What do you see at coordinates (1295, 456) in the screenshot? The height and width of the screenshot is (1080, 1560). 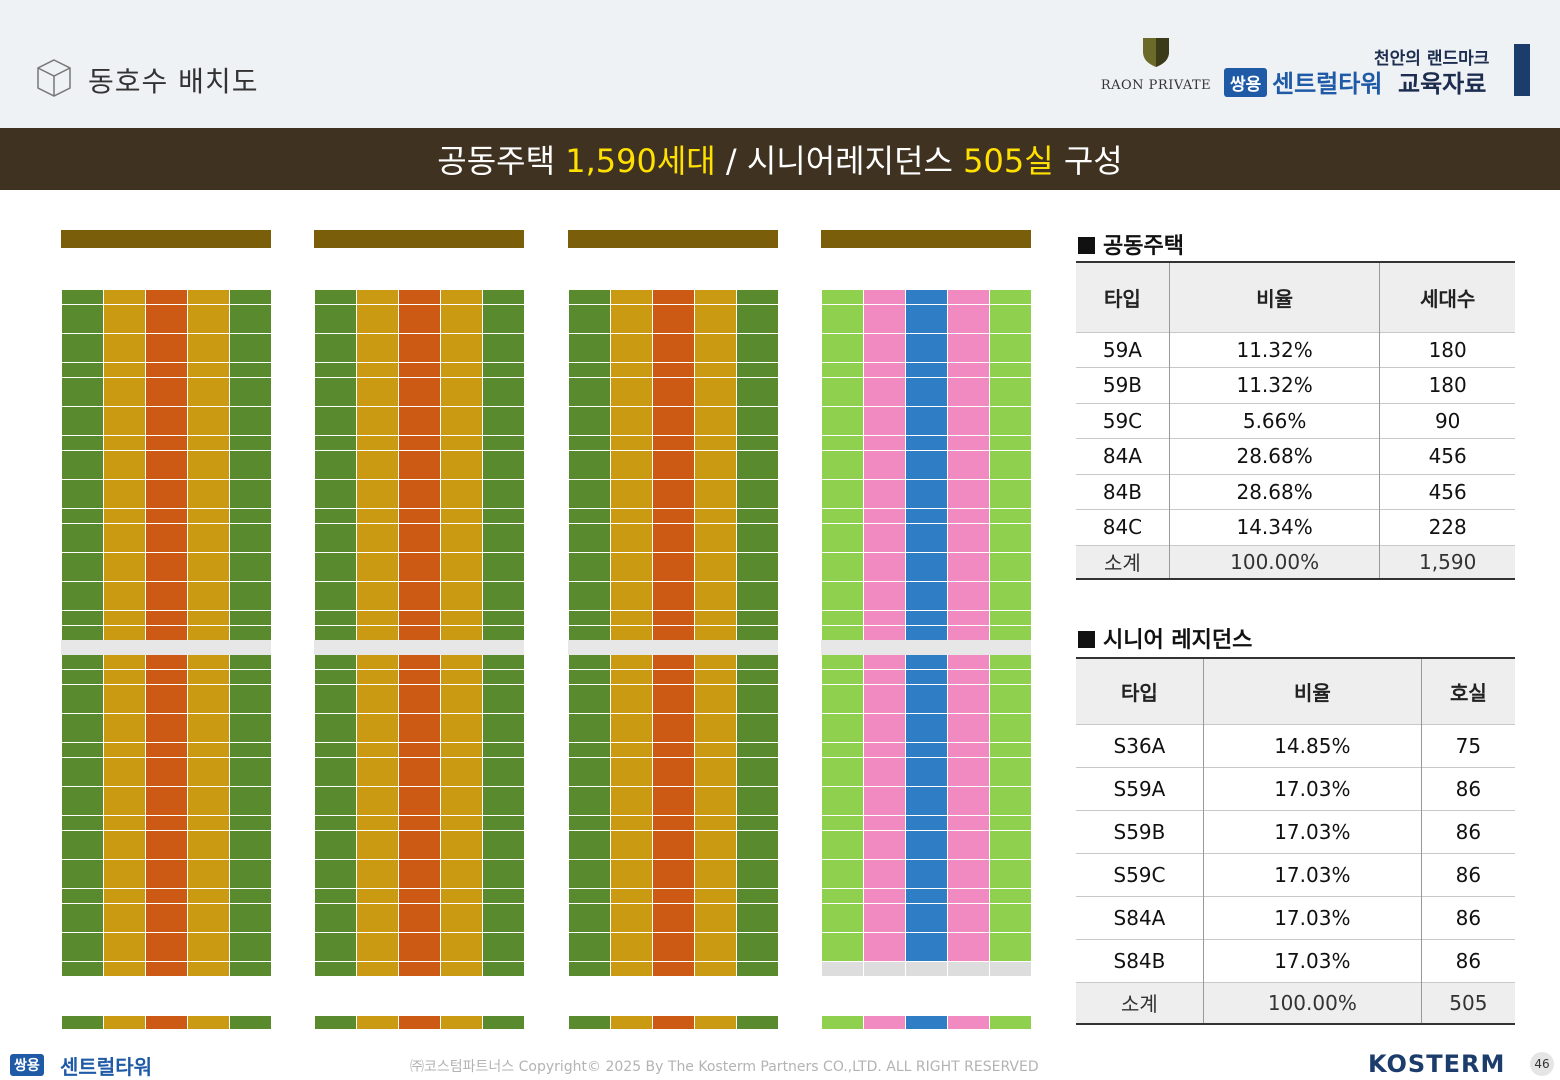 I see `table-row: 84A 28.68% 456` at bounding box center [1295, 456].